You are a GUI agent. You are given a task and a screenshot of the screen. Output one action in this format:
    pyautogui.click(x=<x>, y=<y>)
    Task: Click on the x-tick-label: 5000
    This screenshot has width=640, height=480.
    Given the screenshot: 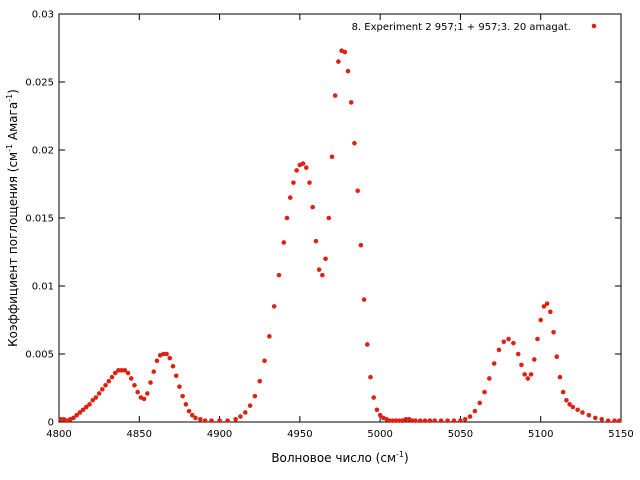 What is the action you would take?
    pyautogui.click(x=379, y=434)
    